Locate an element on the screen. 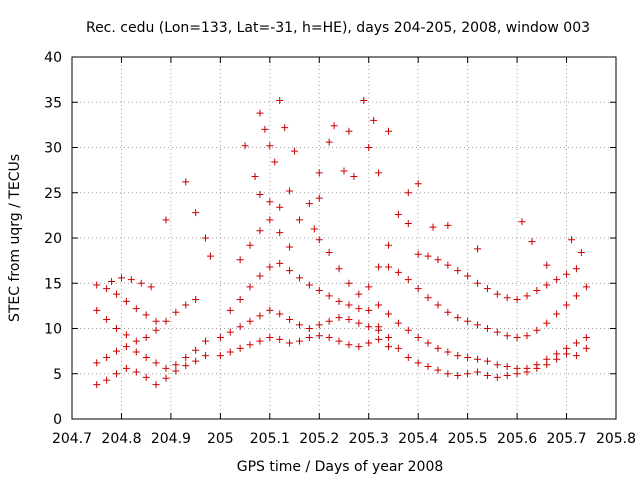  y-tick-label: 20 is located at coordinates (53, 239).